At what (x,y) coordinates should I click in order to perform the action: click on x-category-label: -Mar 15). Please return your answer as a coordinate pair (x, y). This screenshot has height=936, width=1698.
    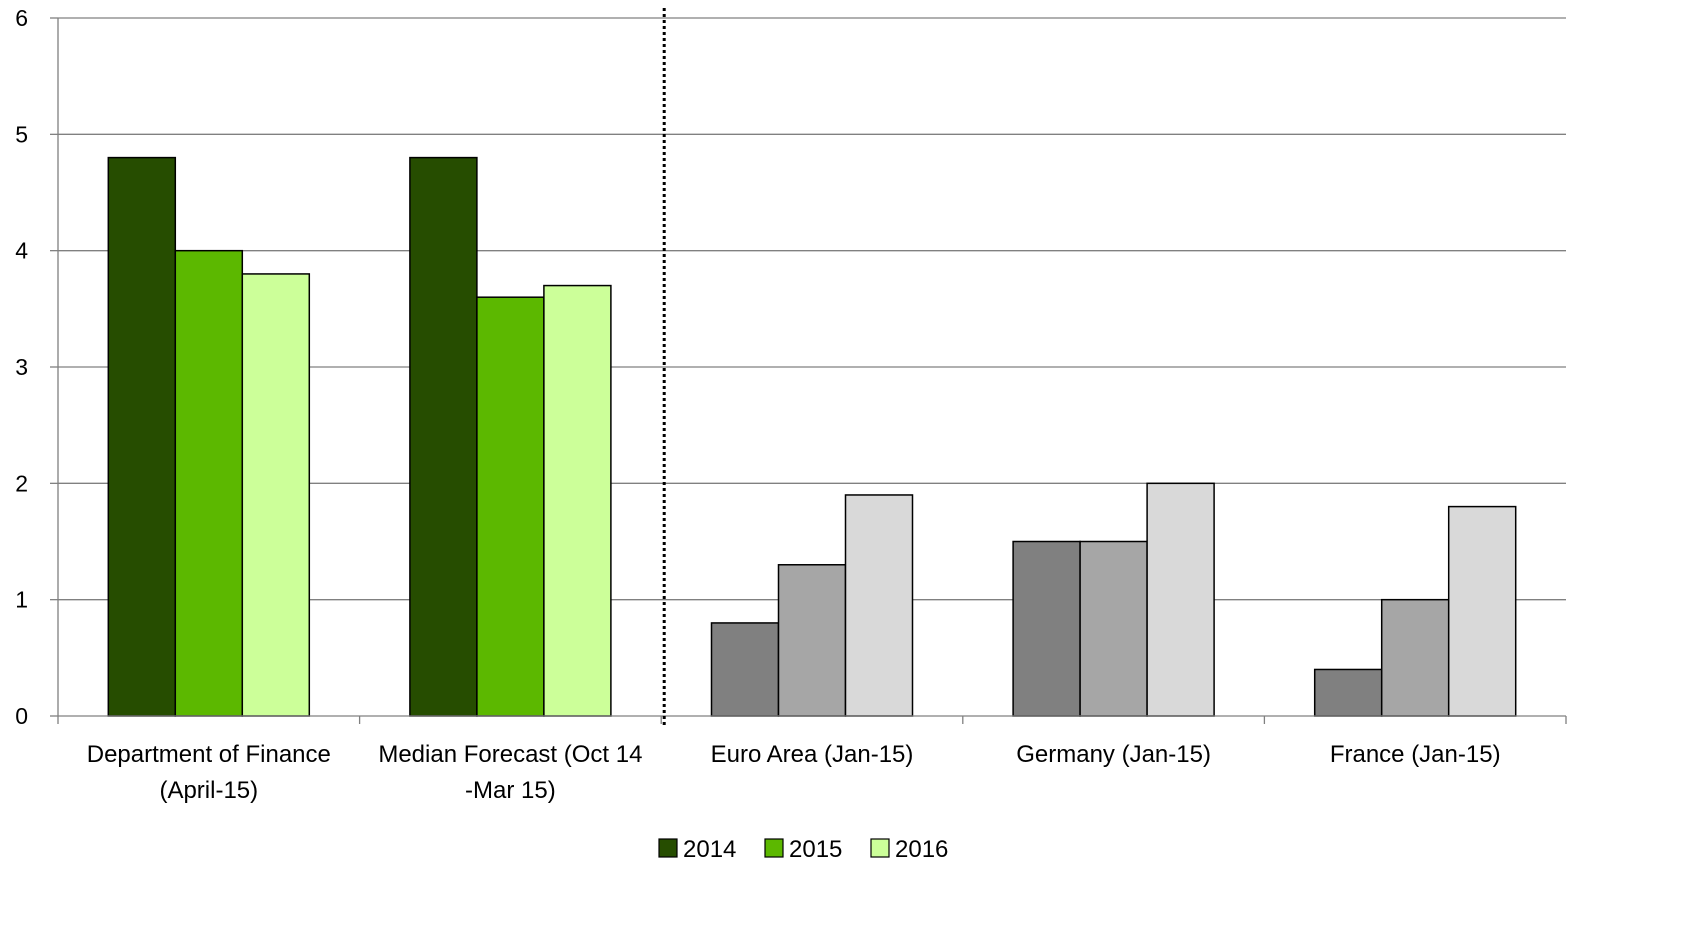
    Looking at the image, I should click on (510, 790).